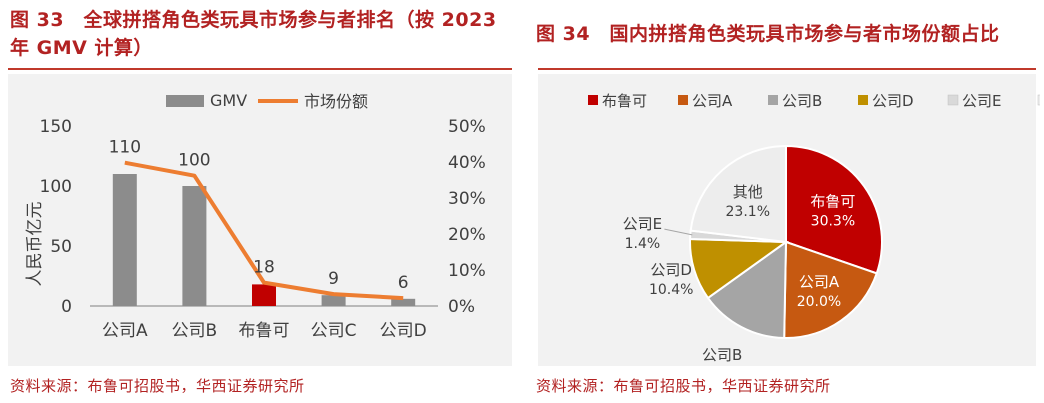 This screenshot has width=1044, height=403. What do you see at coordinates (787, 69) in the screenshot?
I see `right-title-rule` at bounding box center [787, 69].